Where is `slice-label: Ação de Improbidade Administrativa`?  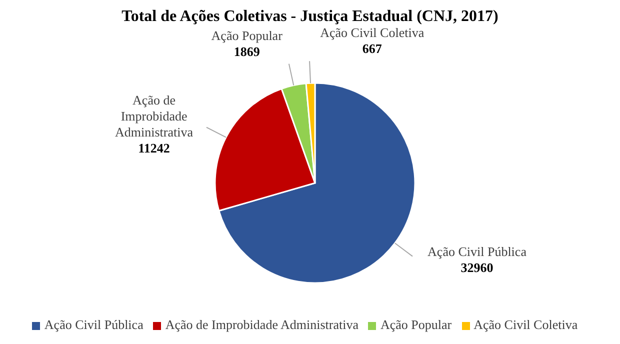 slice-label: Ação de Improbidade Administrativa is located at coordinates (154, 116).